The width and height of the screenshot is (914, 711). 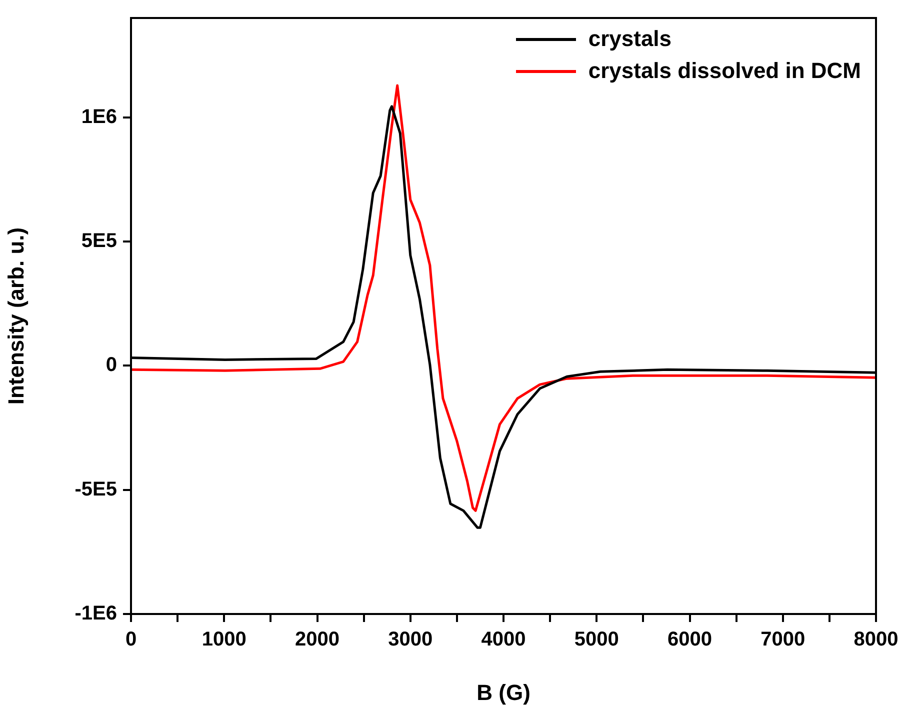 I want to click on y-axis-title: Intensity (arb. u.), so click(x=15, y=316).